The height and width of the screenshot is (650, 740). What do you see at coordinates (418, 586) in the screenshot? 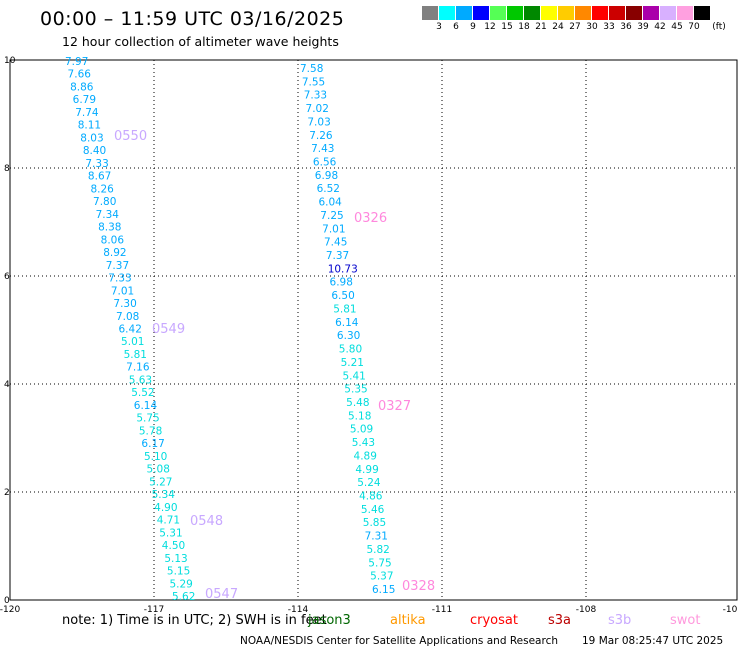
I see `pass-time-label: 0328` at bounding box center [418, 586].